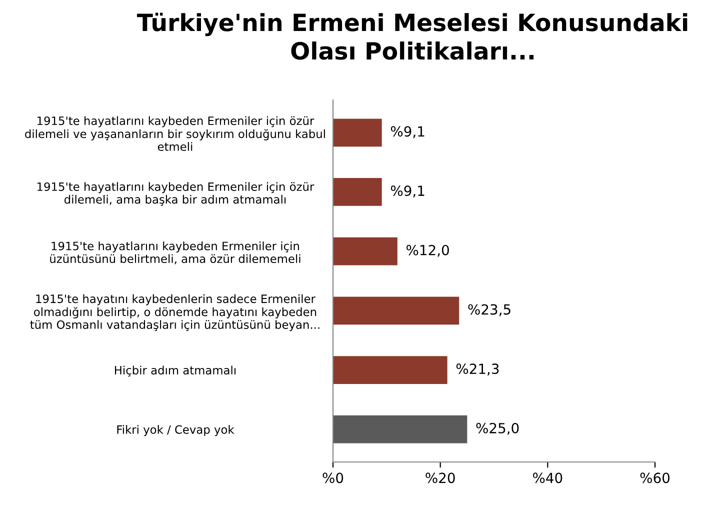 Image resolution: width=702 pixels, height=510 pixels. What do you see at coordinates (176, 194) in the screenshot?
I see `y-tick-label: 1915'te hayatlarını kaybeden Ermeniler için özür dilemeli, ama başka bir adım atmamalı` at bounding box center [176, 194].